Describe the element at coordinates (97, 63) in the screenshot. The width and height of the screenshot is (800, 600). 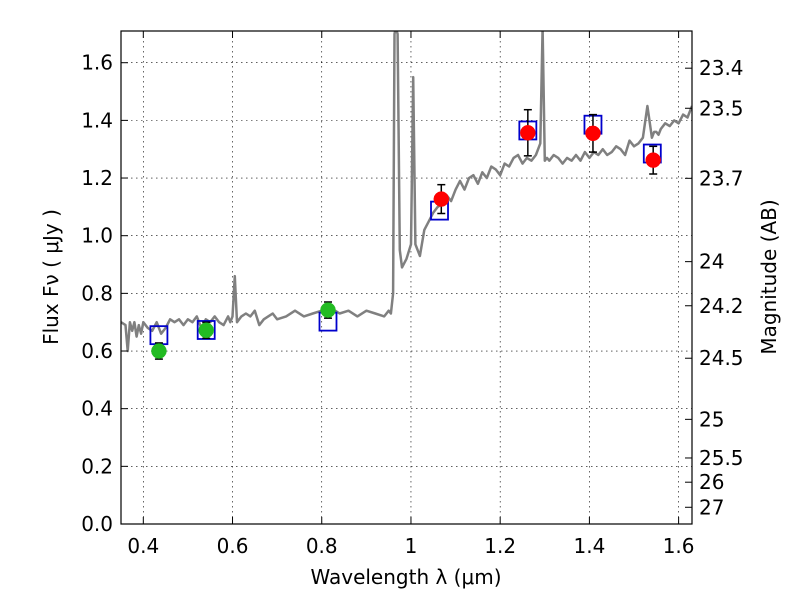
I see `y-tick-label: 1.6` at that location.